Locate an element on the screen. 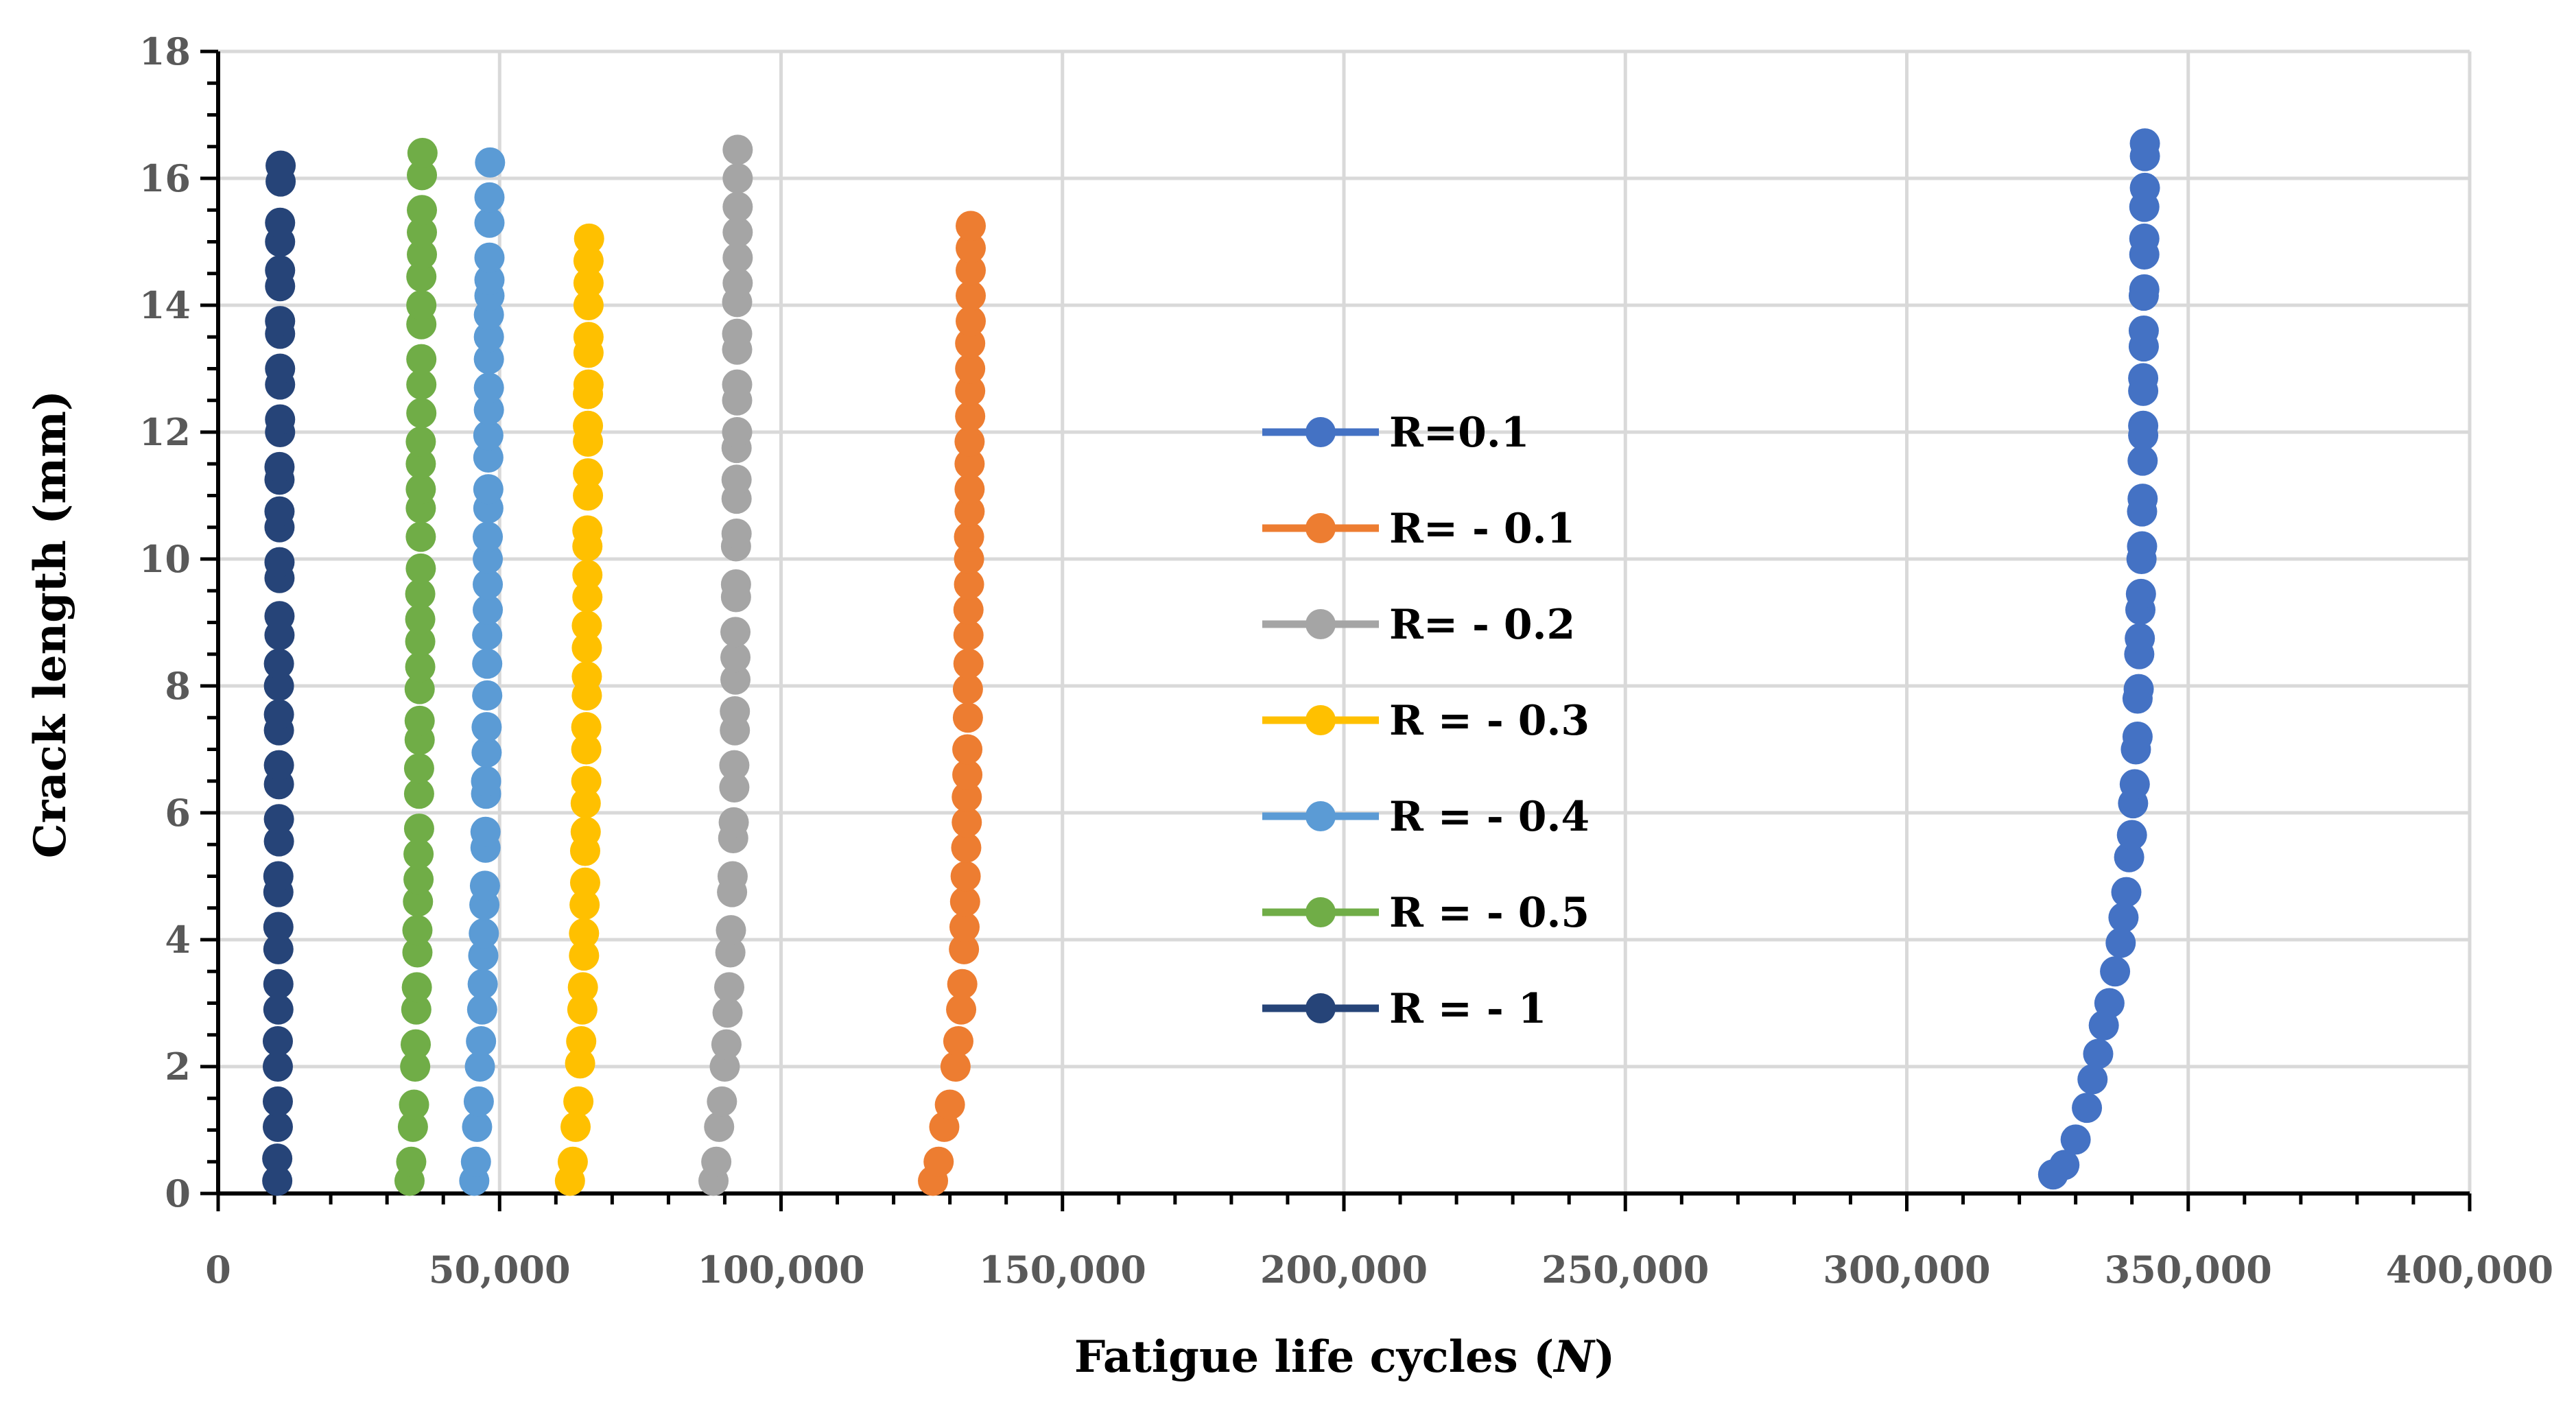 The image size is (2576, 1402). legend-item: R= - 0.1 is located at coordinates (1418, 529).